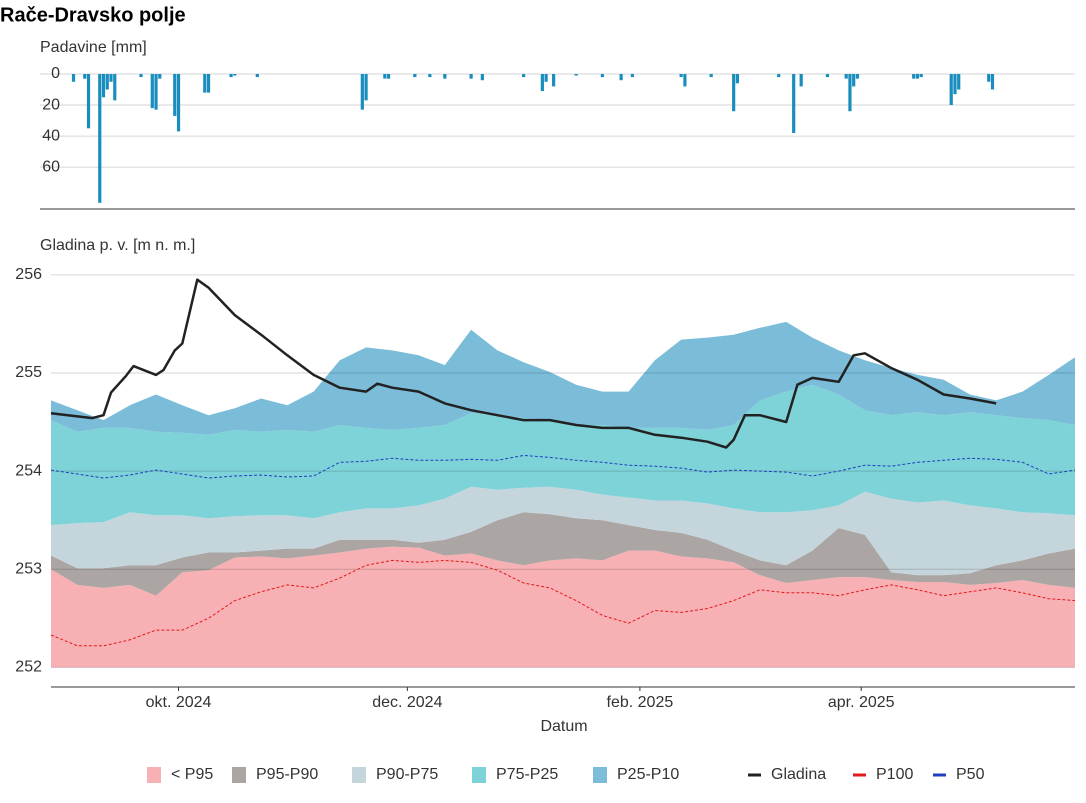 The height and width of the screenshot is (803, 1086). I want to click on y-tick-label: 256, so click(28, 274).